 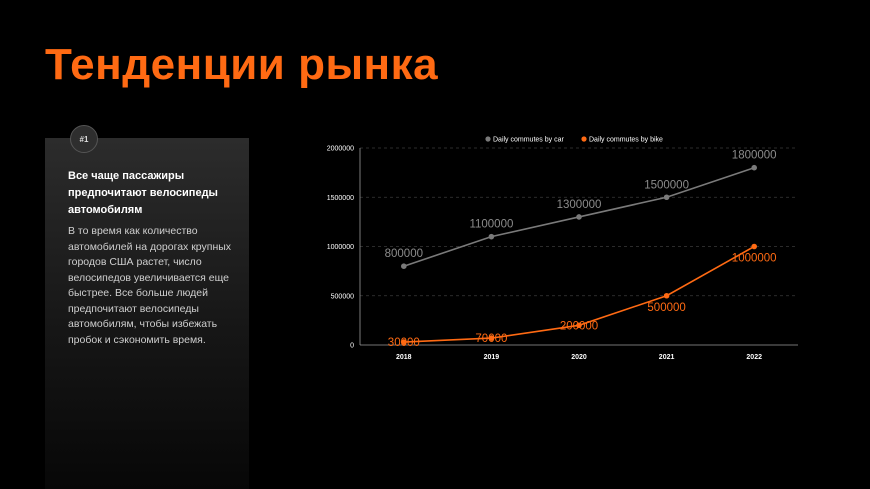 I want to click on y-tick-label: 0, so click(x=352, y=346).